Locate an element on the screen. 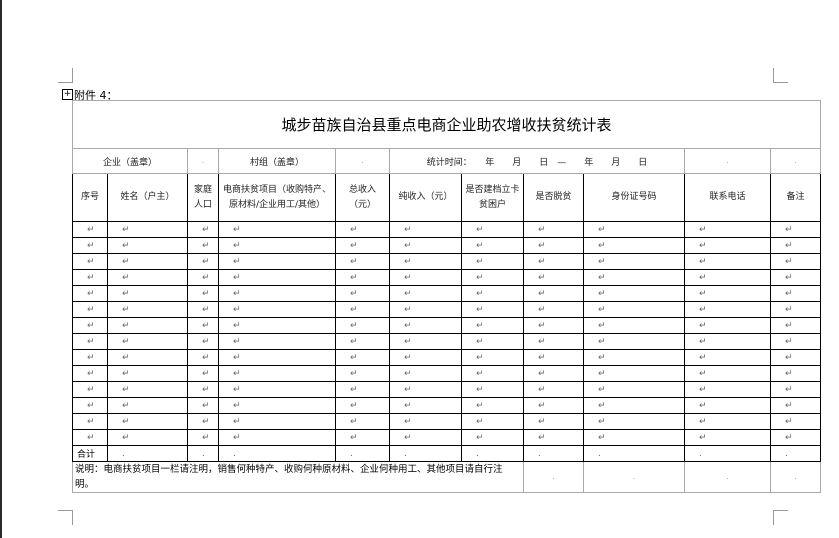 The width and height of the screenshot is (839, 538). company-seal-field: . is located at coordinates (203, 161).